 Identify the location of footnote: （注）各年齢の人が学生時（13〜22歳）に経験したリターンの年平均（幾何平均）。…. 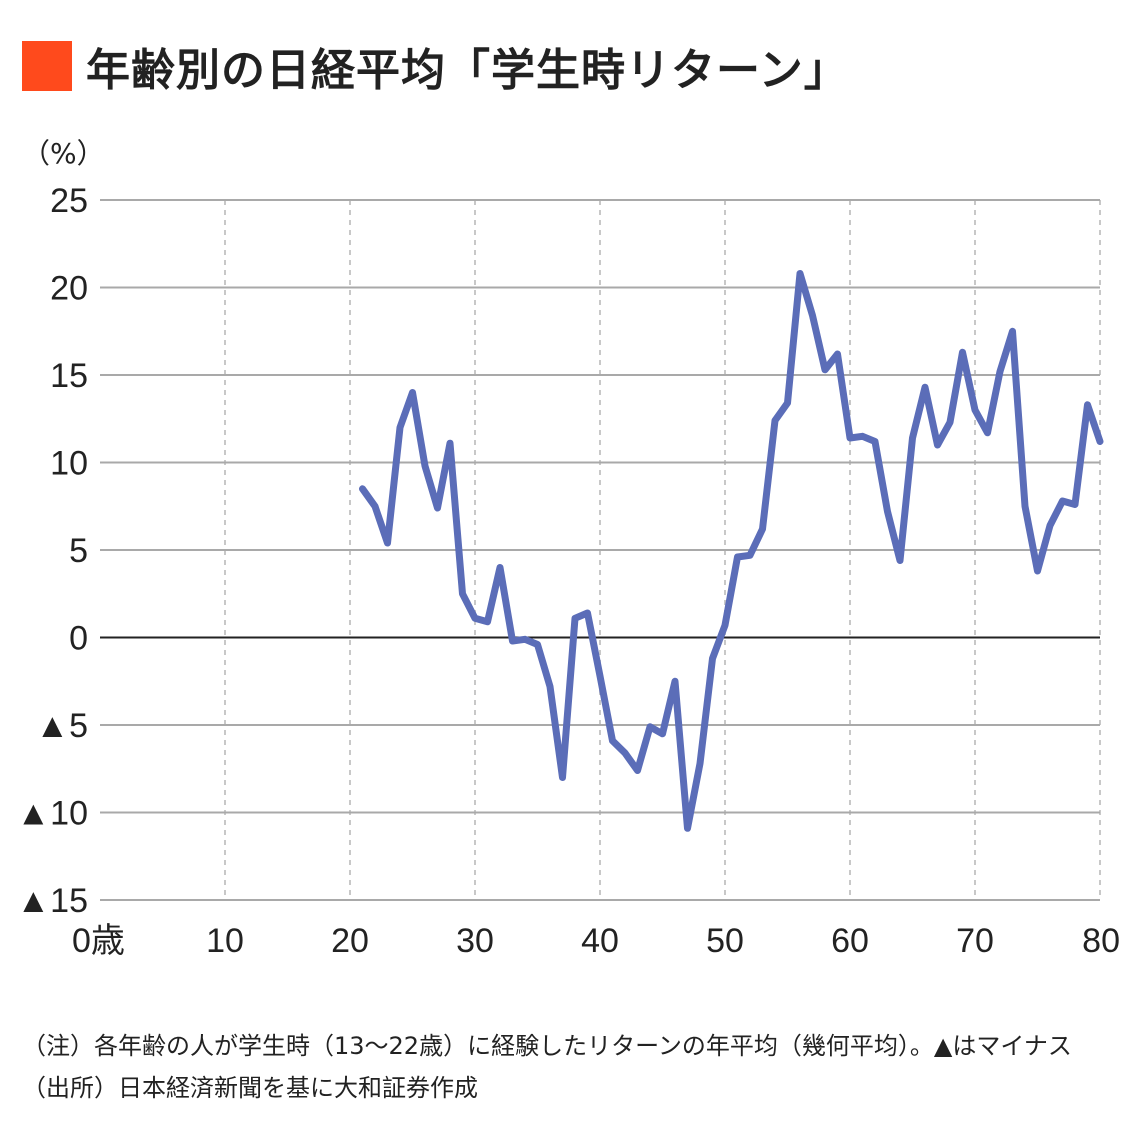
(547, 1046).